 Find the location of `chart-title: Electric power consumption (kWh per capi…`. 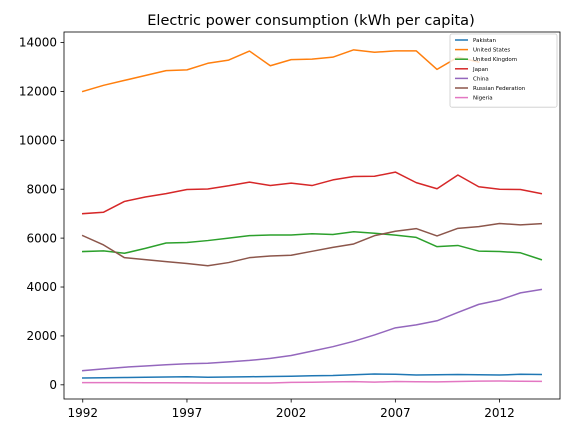

chart-title: Electric power consumption (kWh per capi… is located at coordinates (310, 21).